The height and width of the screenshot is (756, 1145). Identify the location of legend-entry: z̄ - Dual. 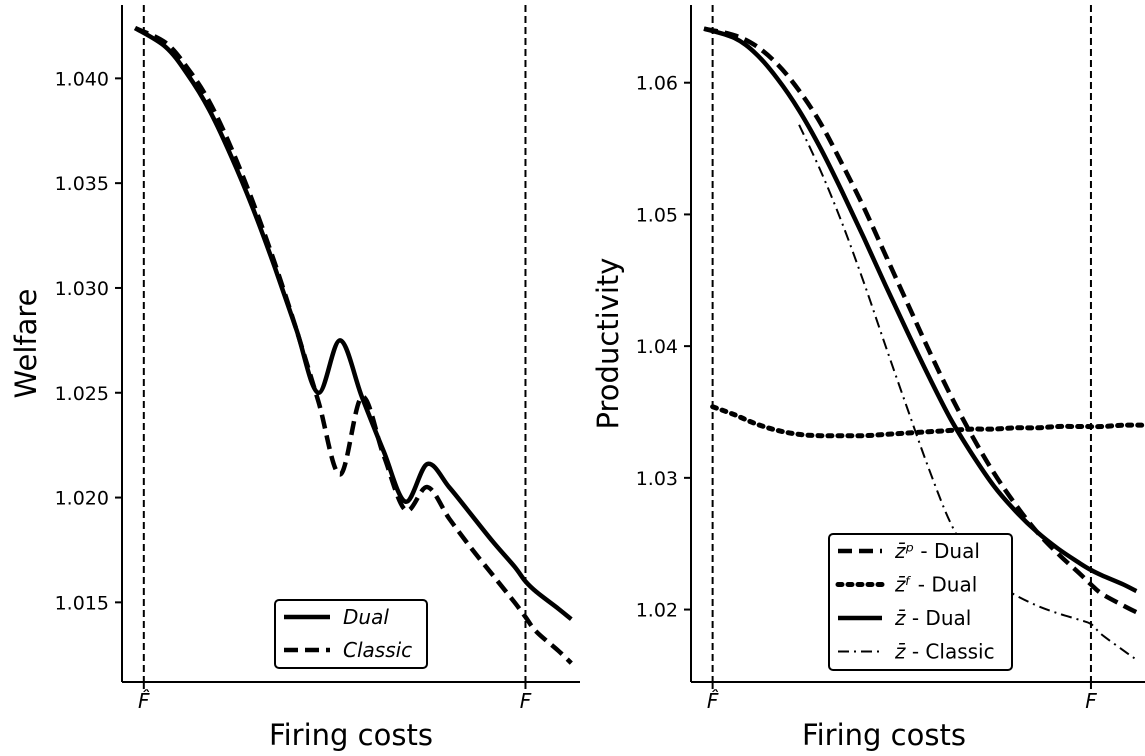
(932, 618).